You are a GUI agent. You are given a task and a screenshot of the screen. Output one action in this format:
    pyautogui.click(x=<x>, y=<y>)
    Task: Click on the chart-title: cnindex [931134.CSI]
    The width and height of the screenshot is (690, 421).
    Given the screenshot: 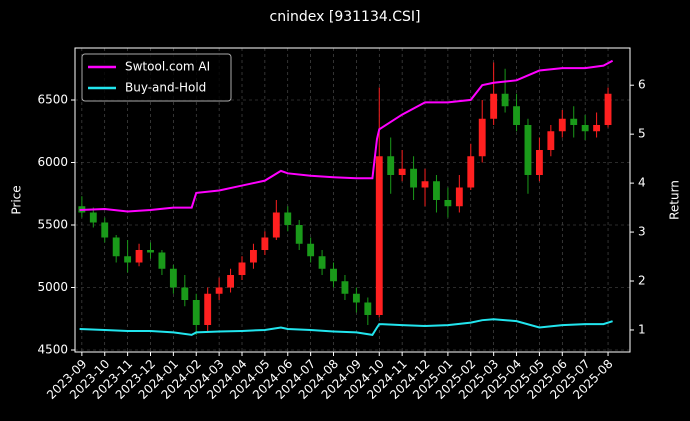 What is the action you would take?
    pyautogui.click(x=345, y=17)
    